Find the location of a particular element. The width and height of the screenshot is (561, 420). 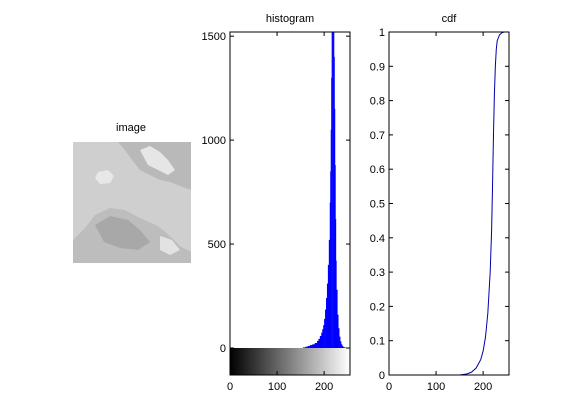

histogram-bars is located at coordinates (325, 190).